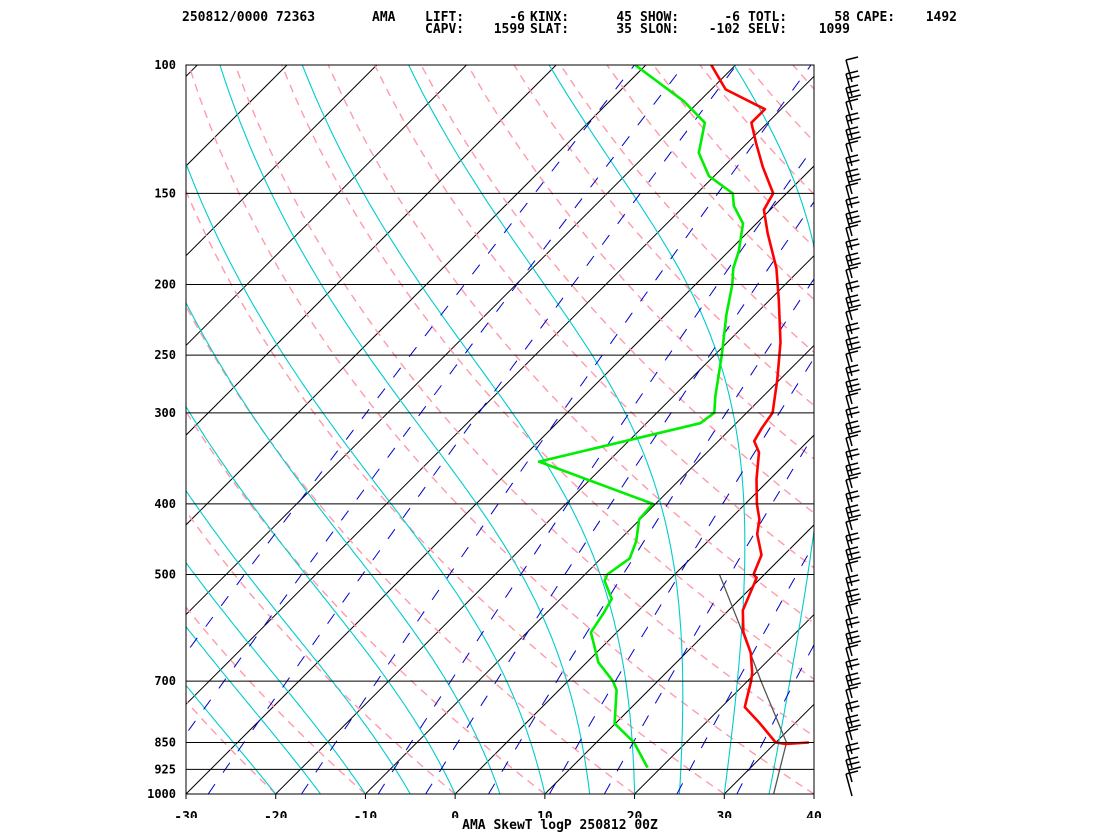  I want to click on temperature-tick-label: 30, so click(724, 814).